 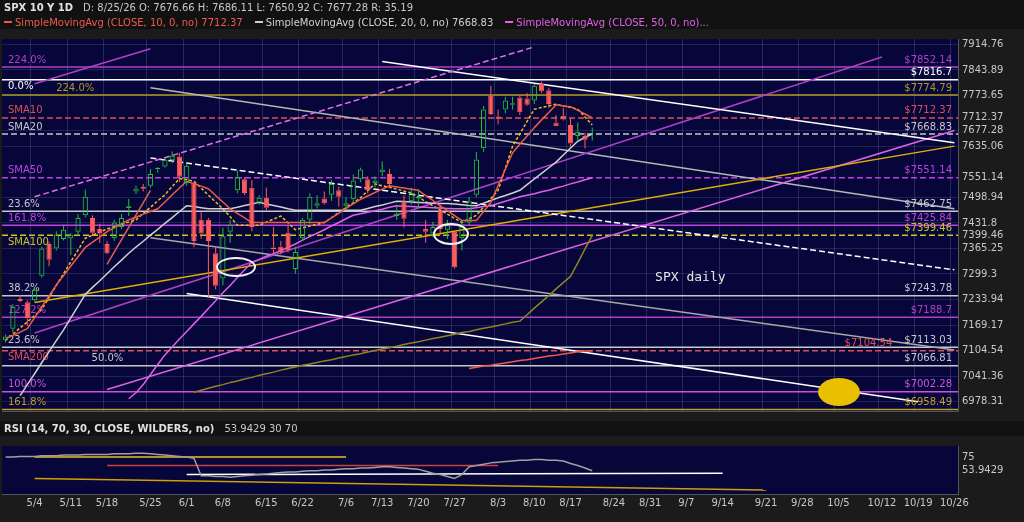 What do you see at coordinates (928, 170) in the screenshot?
I see `ref-line-label: $7551.14` at bounding box center [928, 170].